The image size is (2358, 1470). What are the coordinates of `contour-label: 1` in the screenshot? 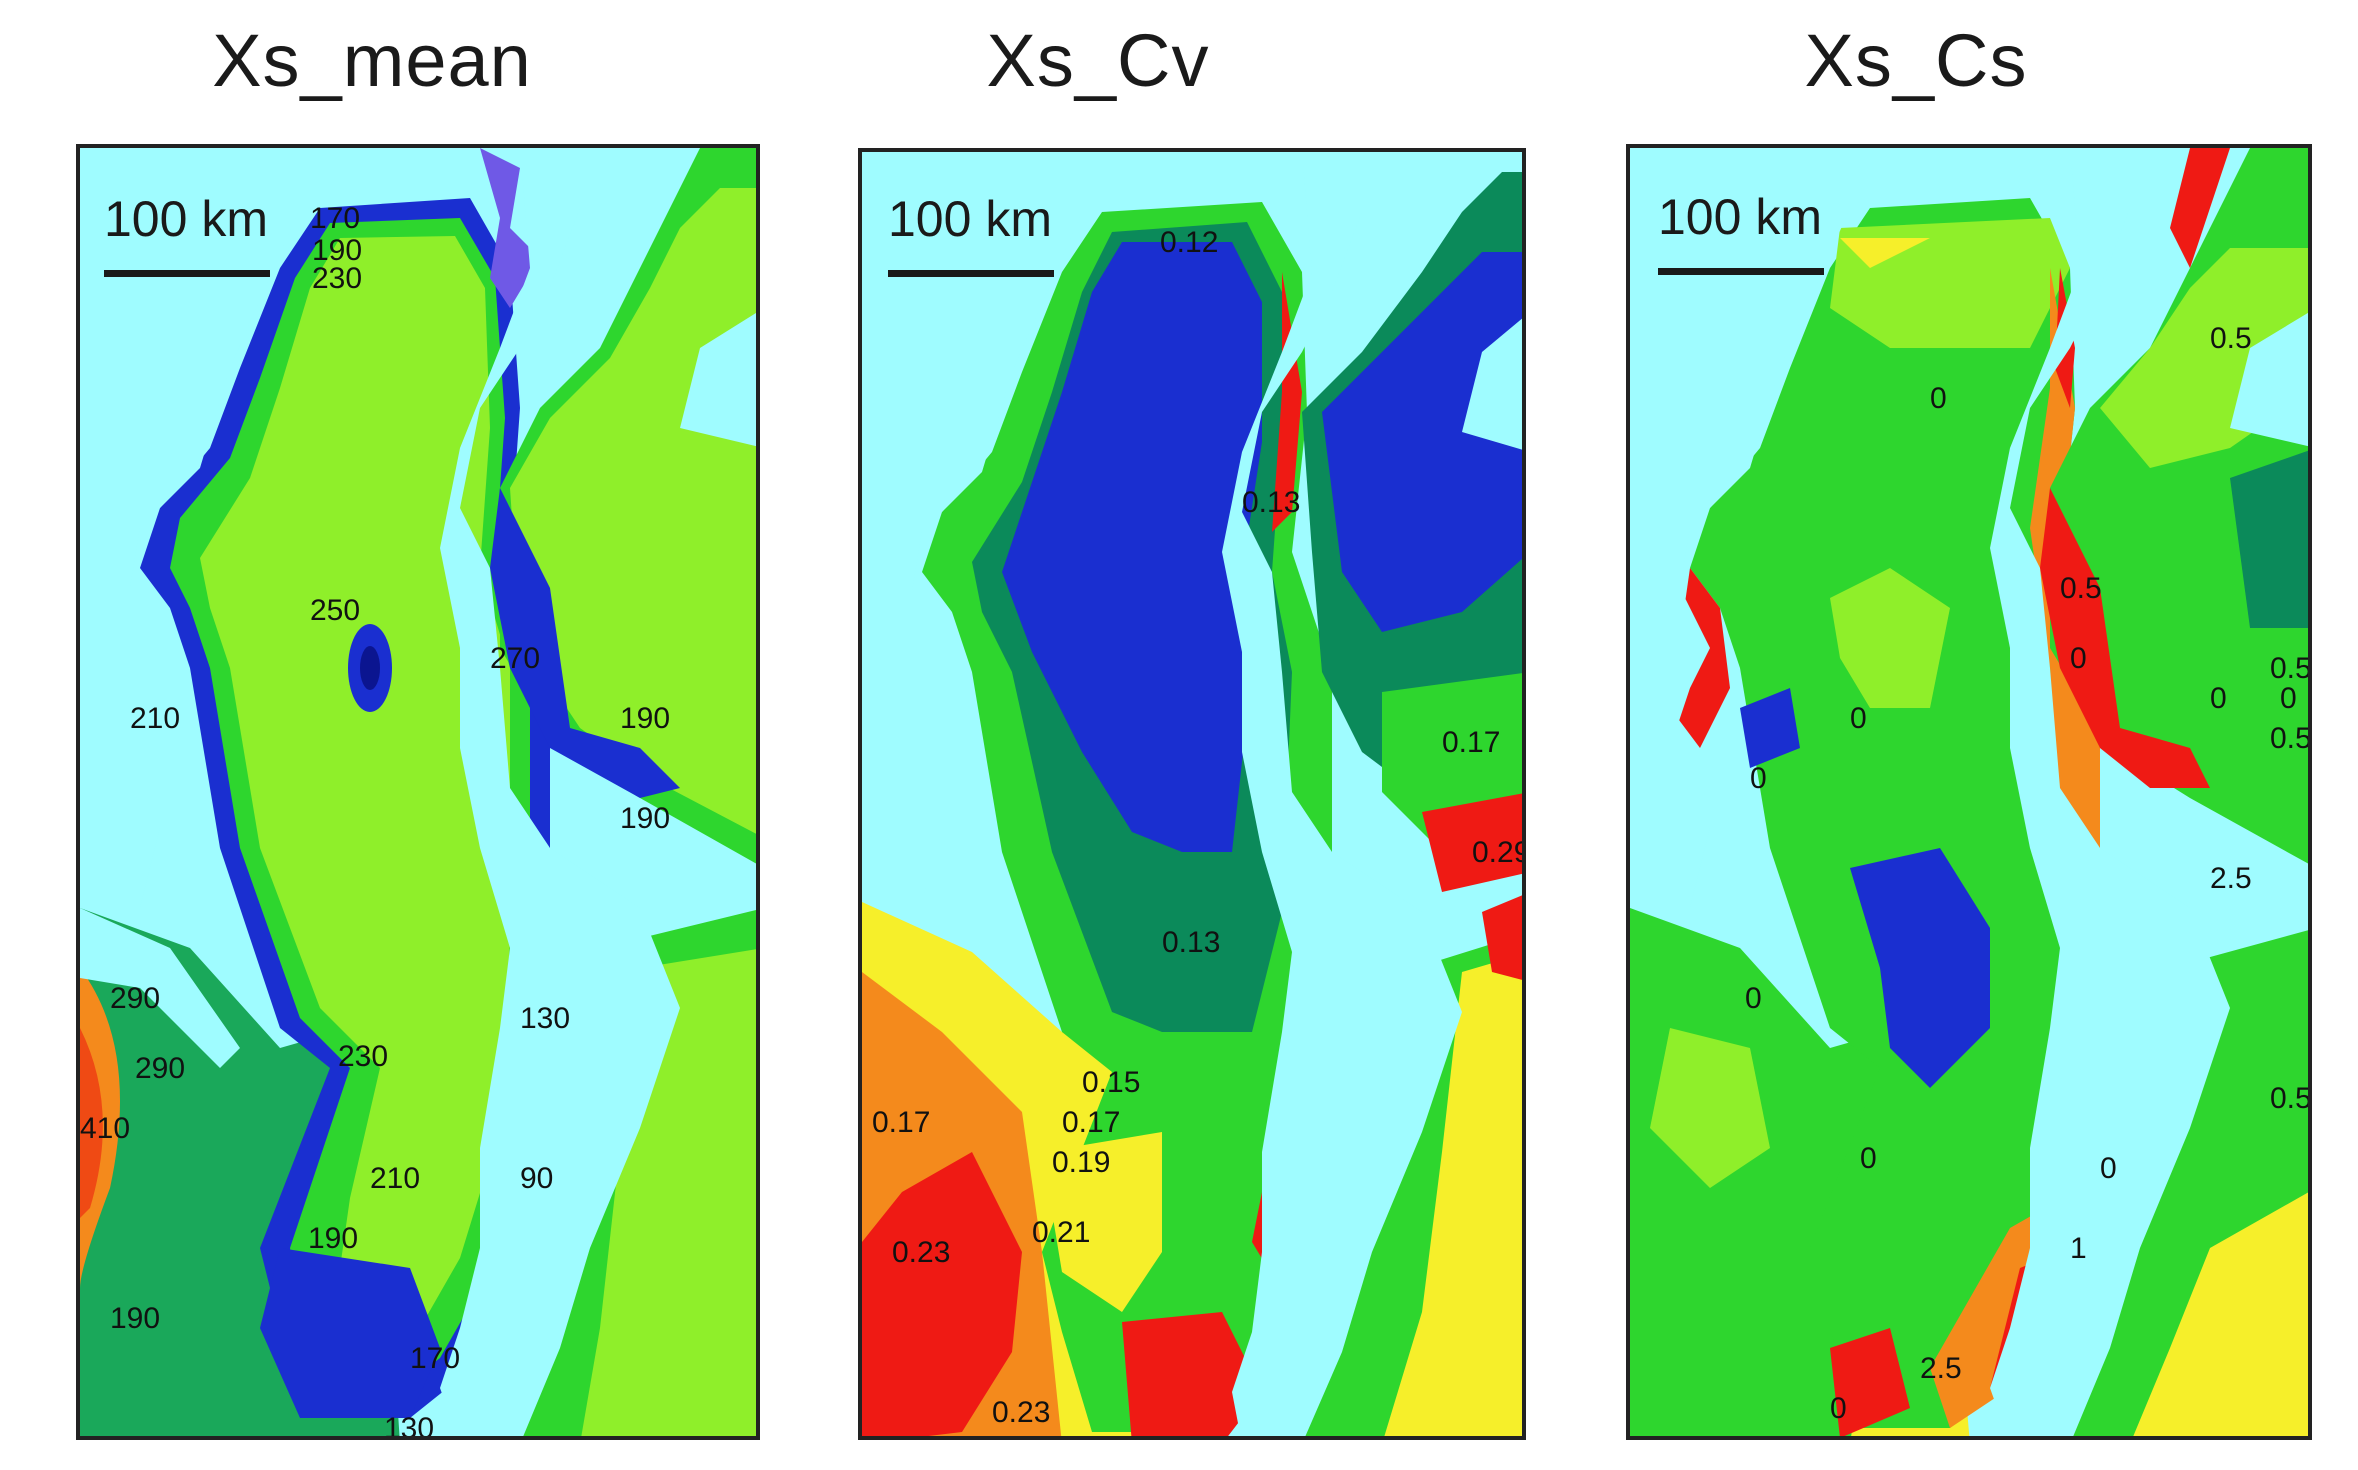 It's located at (2078, 1248).